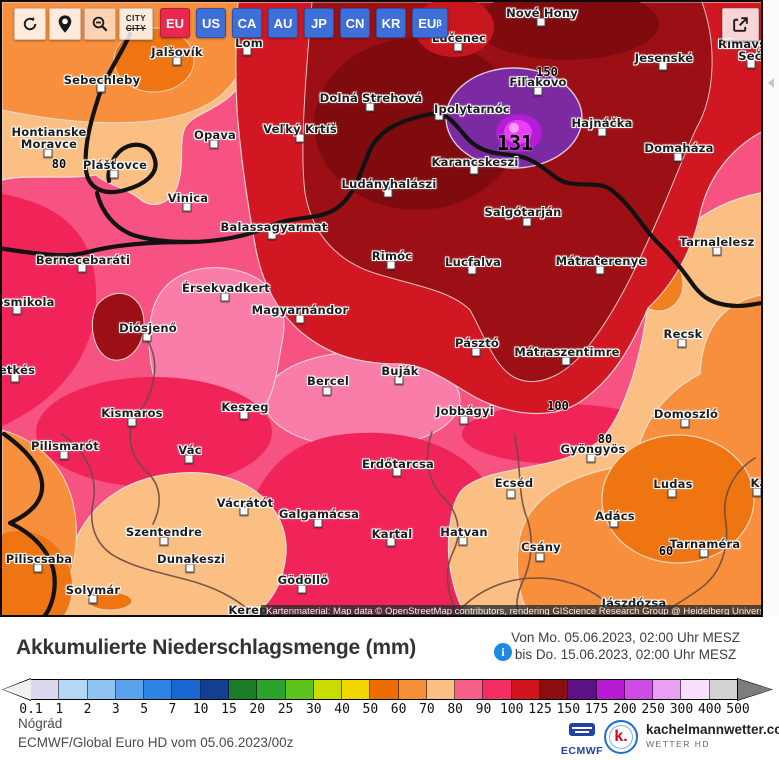 The width and height of the screenshot is (779, 760). Describe the element at coordinates (683, 333) in the screenshot. I see `town-label: Recsk` at that location.